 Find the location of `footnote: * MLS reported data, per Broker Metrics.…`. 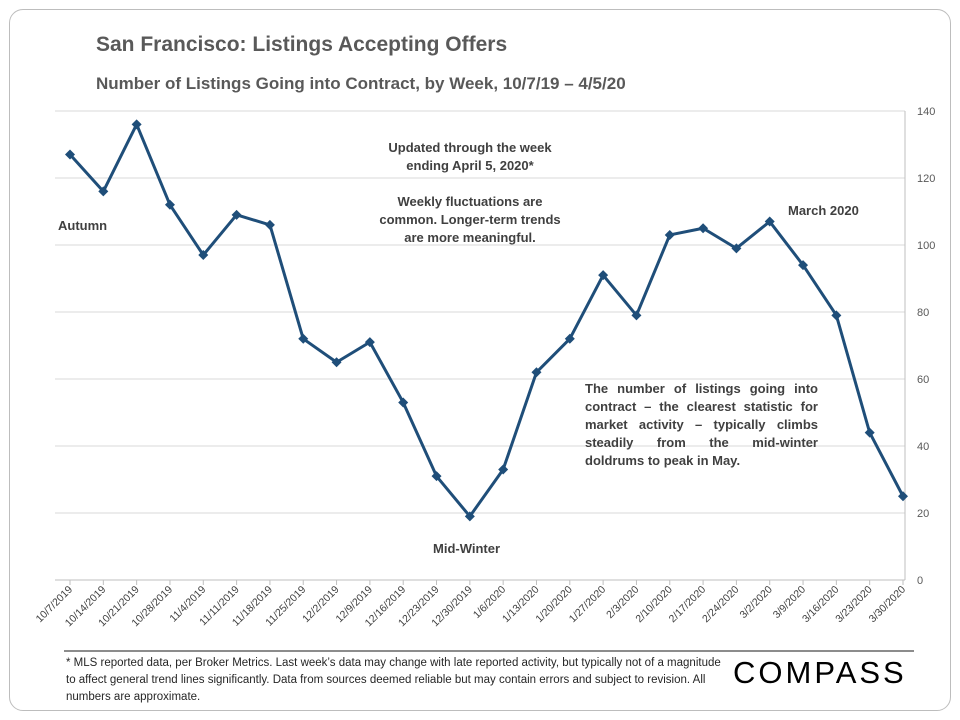

footnote: * MLS reported data, per Broker Metrics.… is located at coordinates (393, 680).